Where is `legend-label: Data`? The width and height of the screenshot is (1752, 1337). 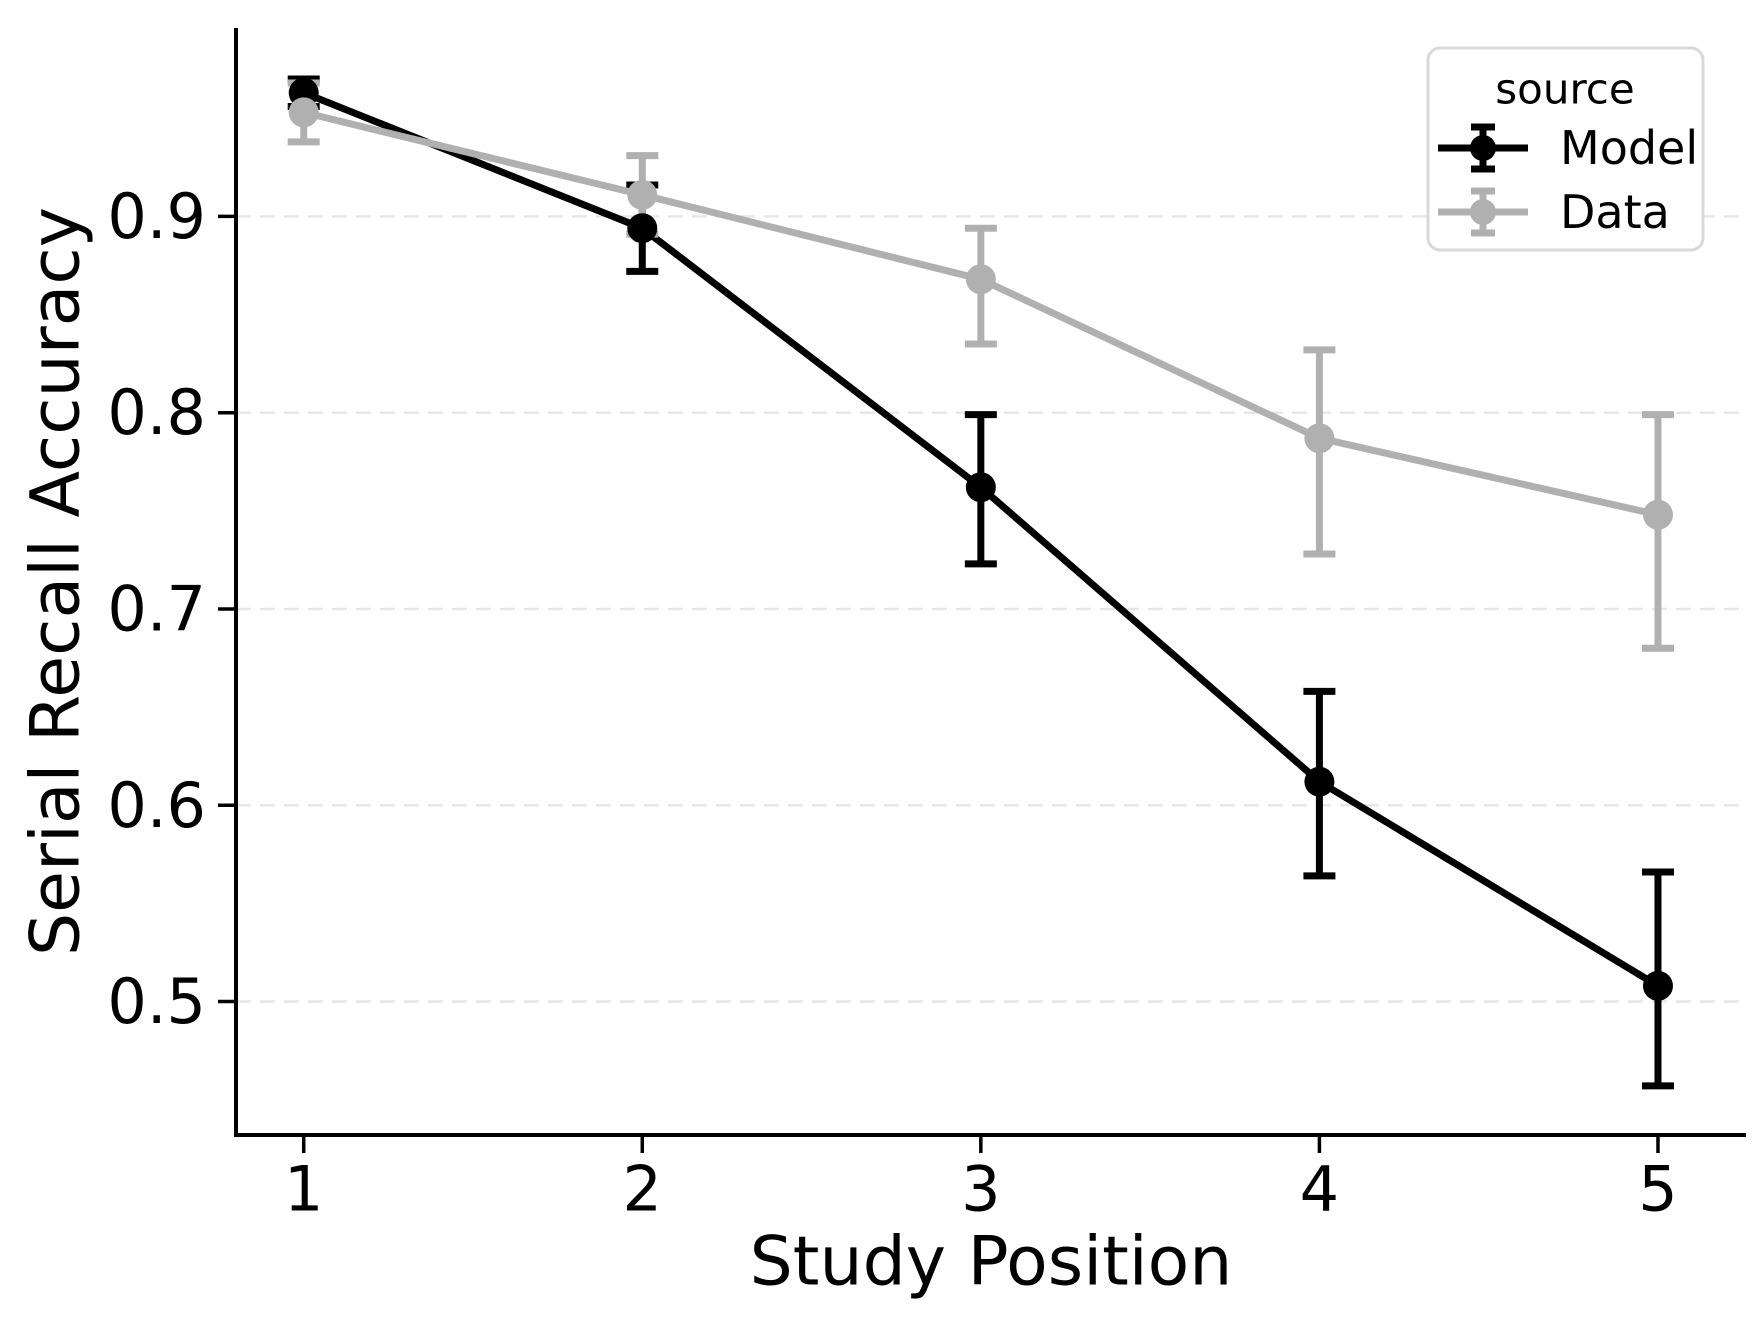
legend-label: Data is located at coordinates (1615, 212).